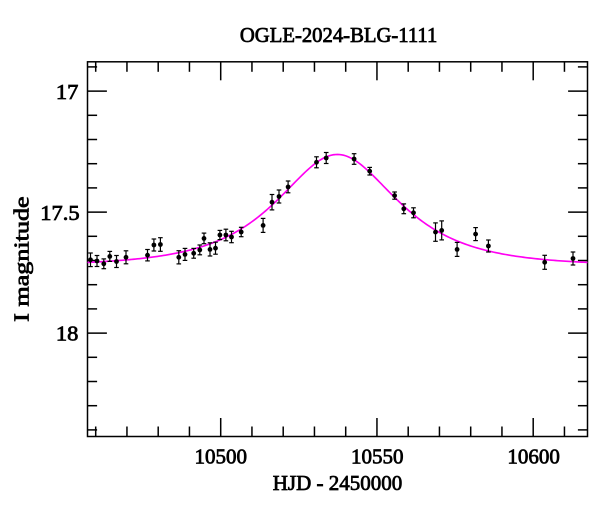 This screenshot has height=517, width=600. Describe the element at coordinates (220, 456) in the screenshot. I see `svg-text: 10500` at that location.